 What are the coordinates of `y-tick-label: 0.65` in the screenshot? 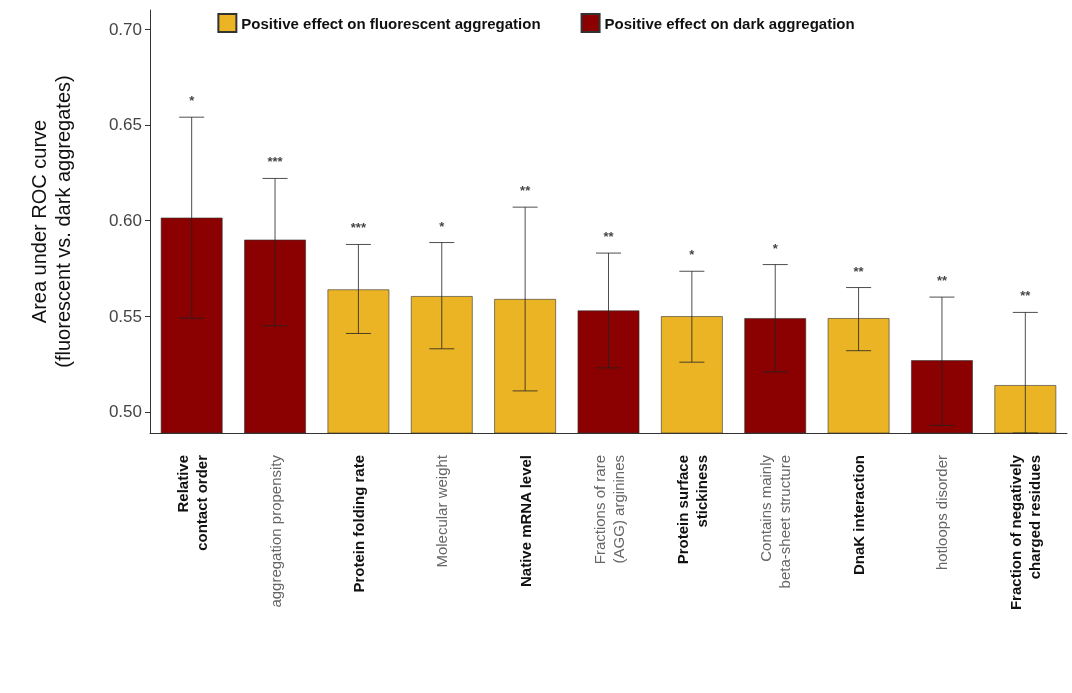 It's located at (125, 125).